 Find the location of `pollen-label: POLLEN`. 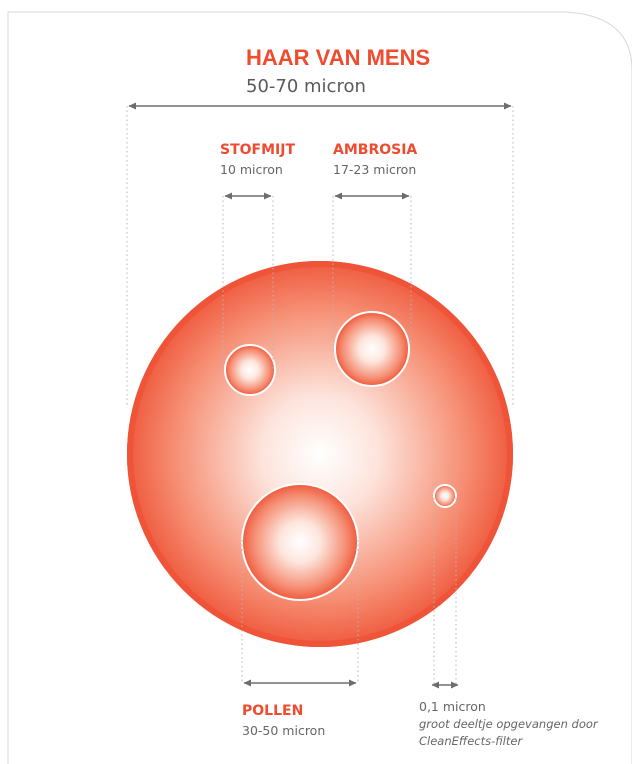

pollen-label: POLLEN is located at coordinates (273, 711).